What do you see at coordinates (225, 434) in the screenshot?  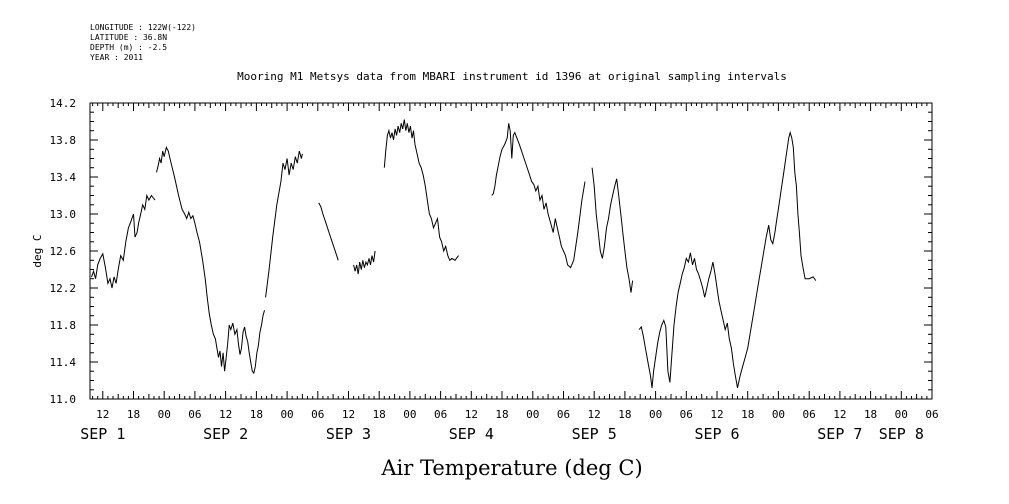 I see `x-day-label: SEP 2` at bounding box center [225, 434].